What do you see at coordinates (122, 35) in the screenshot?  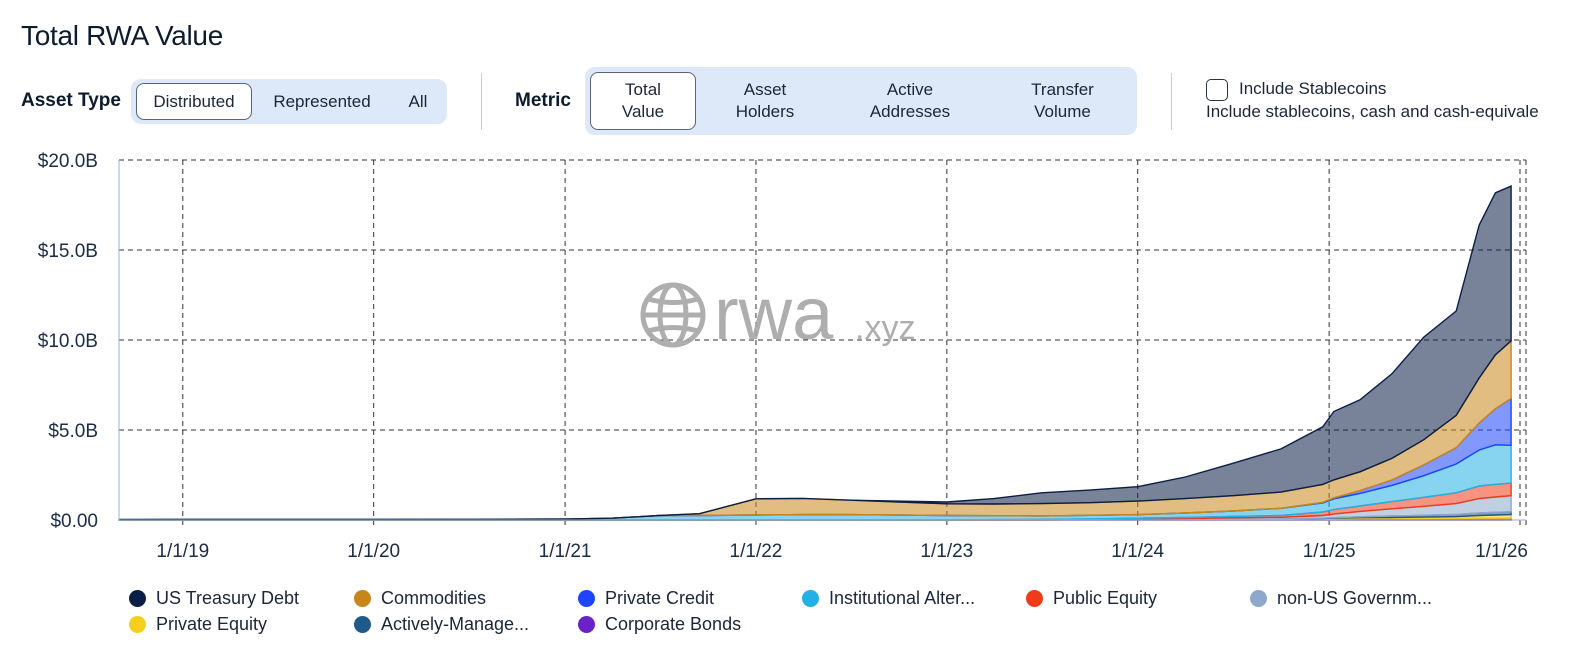 I see `page-title: Total RWA Value` at bounding box center [122, 35].